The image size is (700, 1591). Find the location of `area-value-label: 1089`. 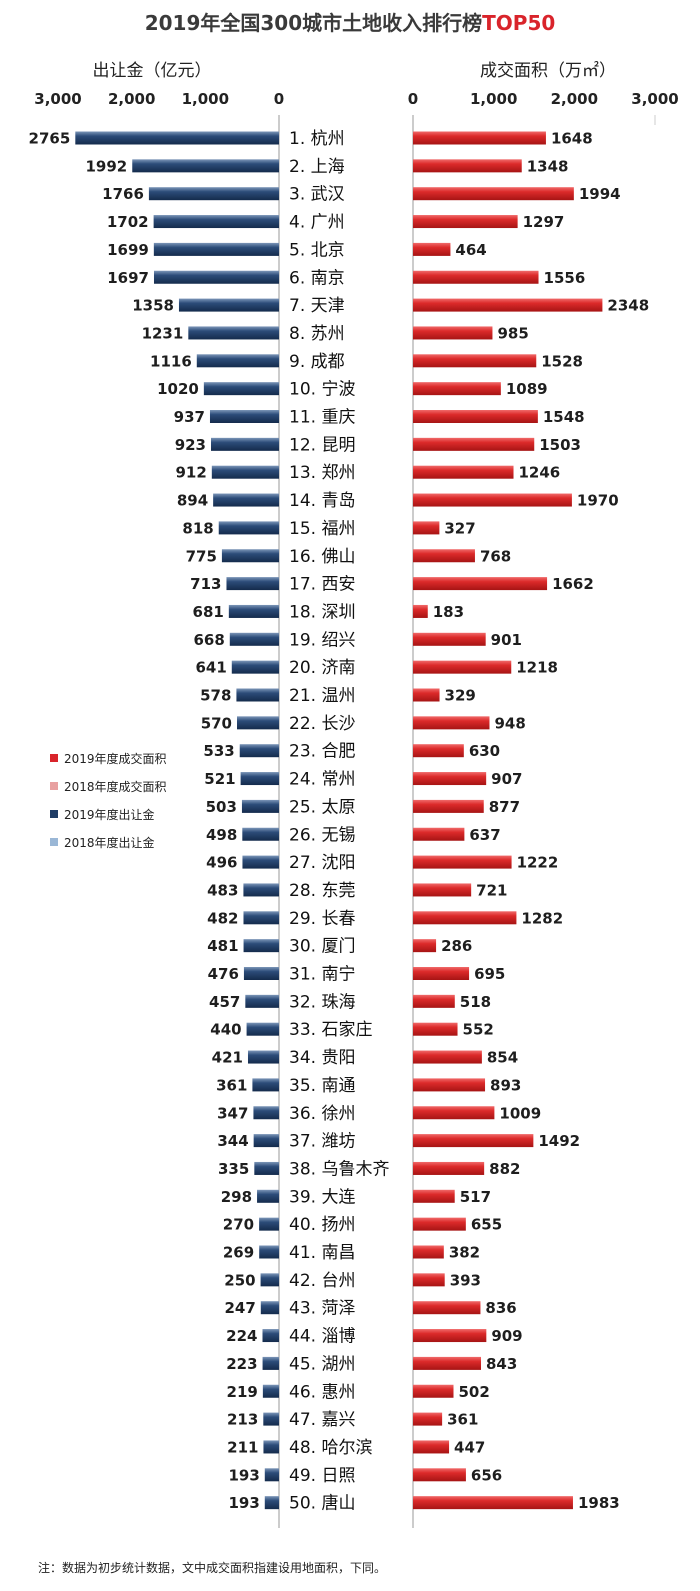

area-value-label: 1089 is located at coordinates (527, 389).